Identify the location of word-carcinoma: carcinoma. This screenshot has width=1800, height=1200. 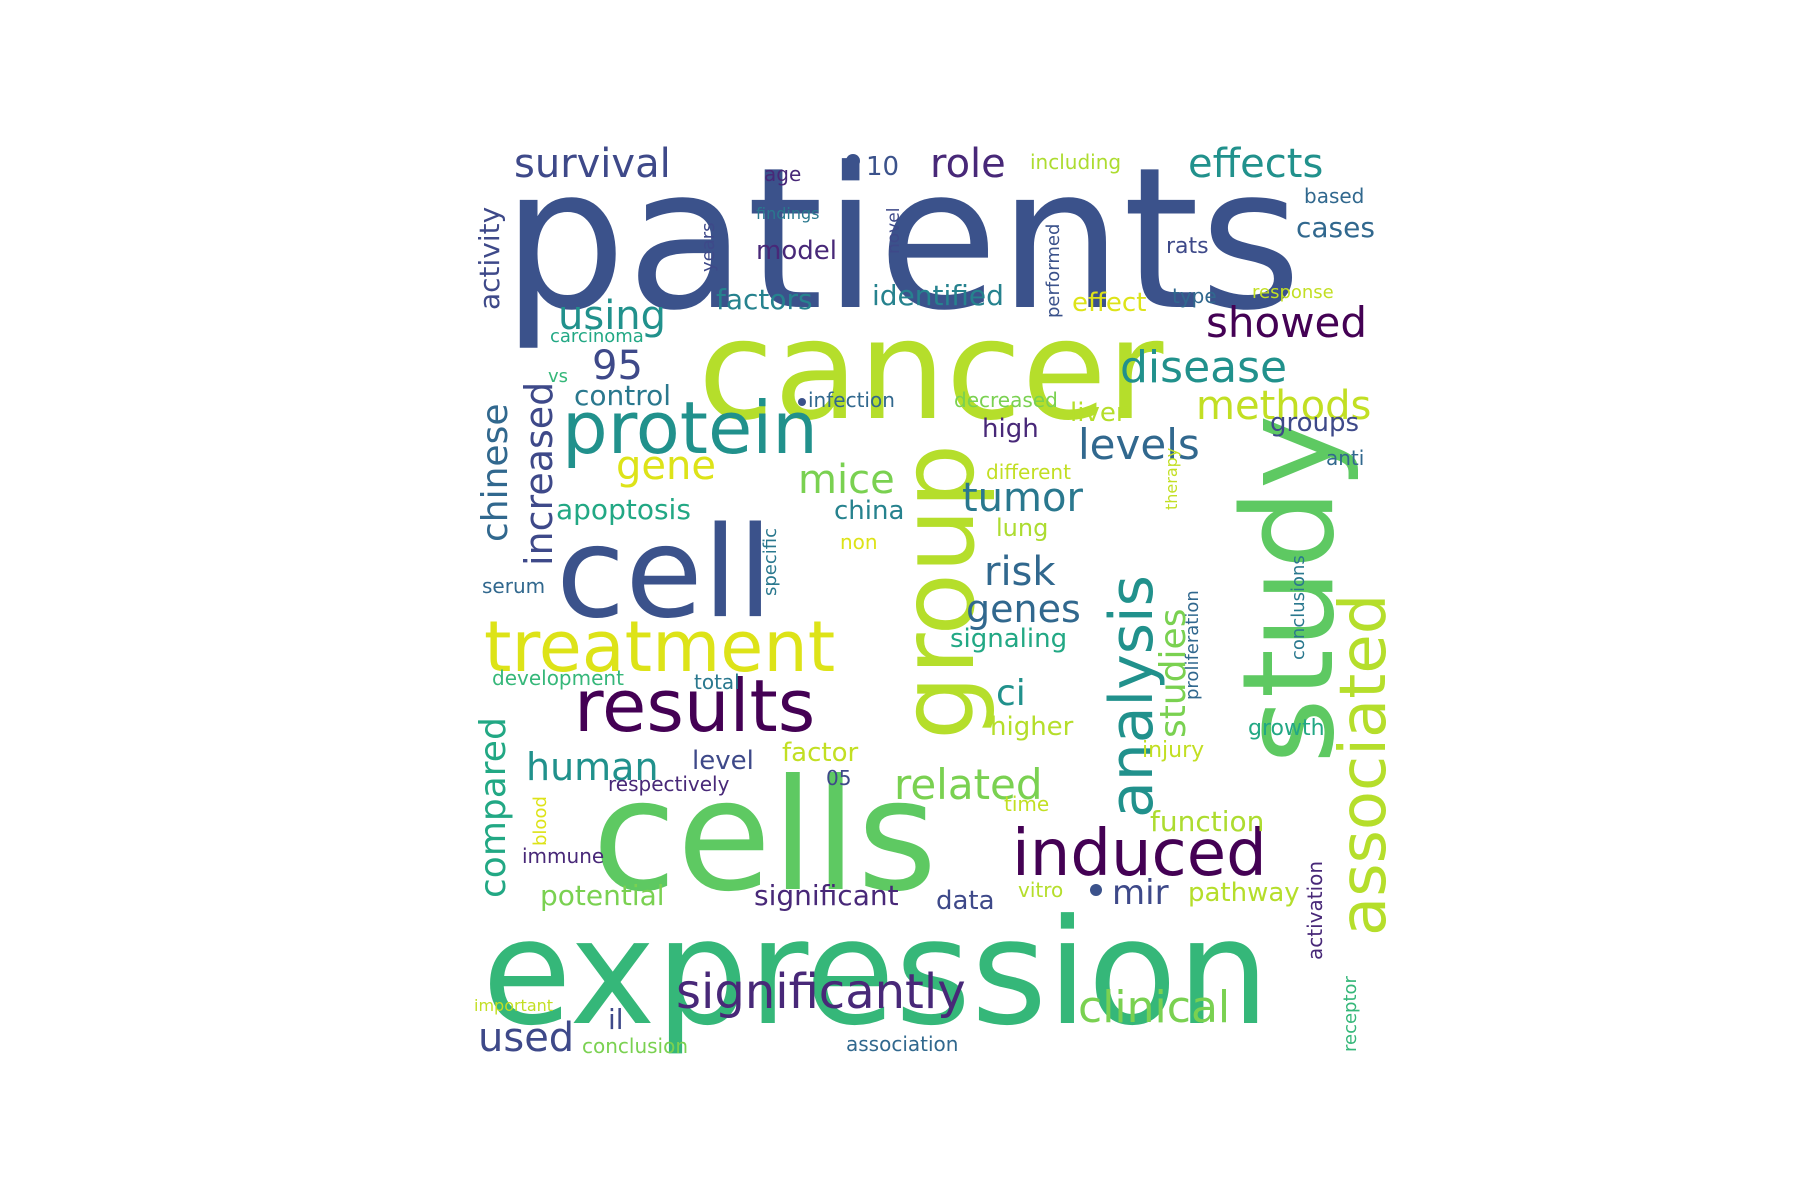
(597, 336).